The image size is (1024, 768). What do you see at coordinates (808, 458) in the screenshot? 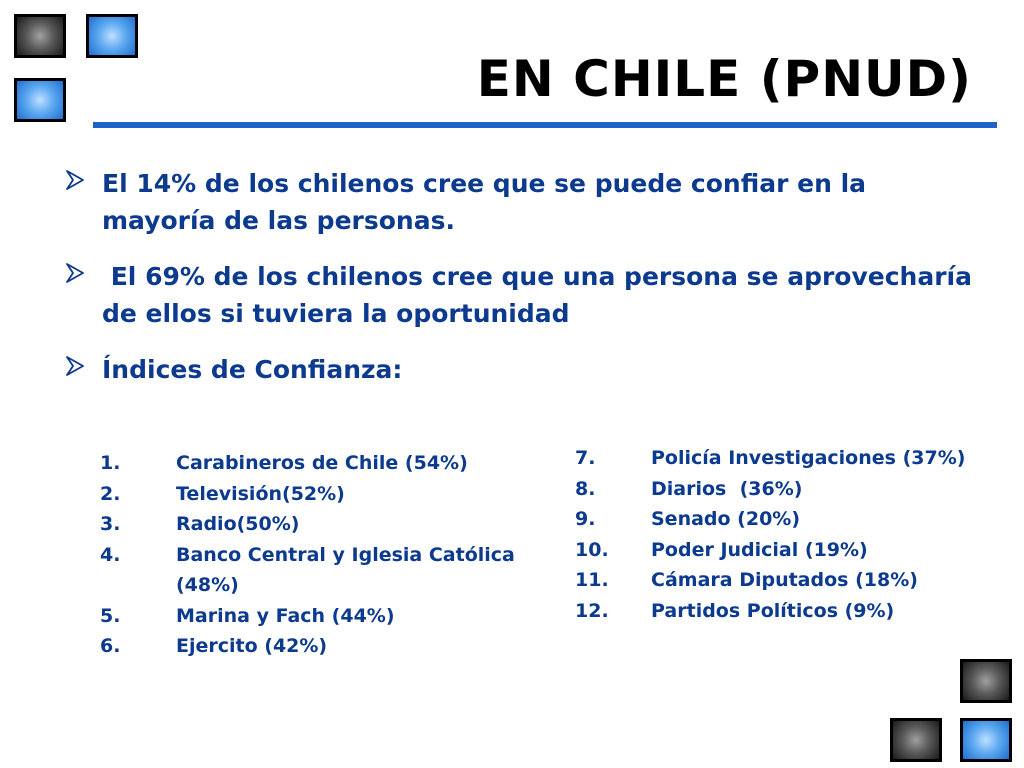
I see `list-text: Policía Investigaciones (37%)` at bounding box center [808, 458].